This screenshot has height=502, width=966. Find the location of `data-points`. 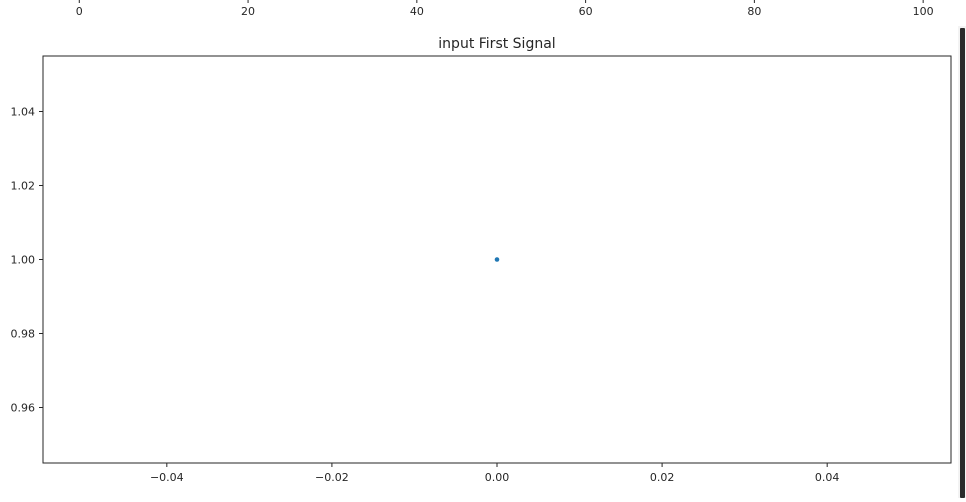

data-points is located at coordinates (497, 259).